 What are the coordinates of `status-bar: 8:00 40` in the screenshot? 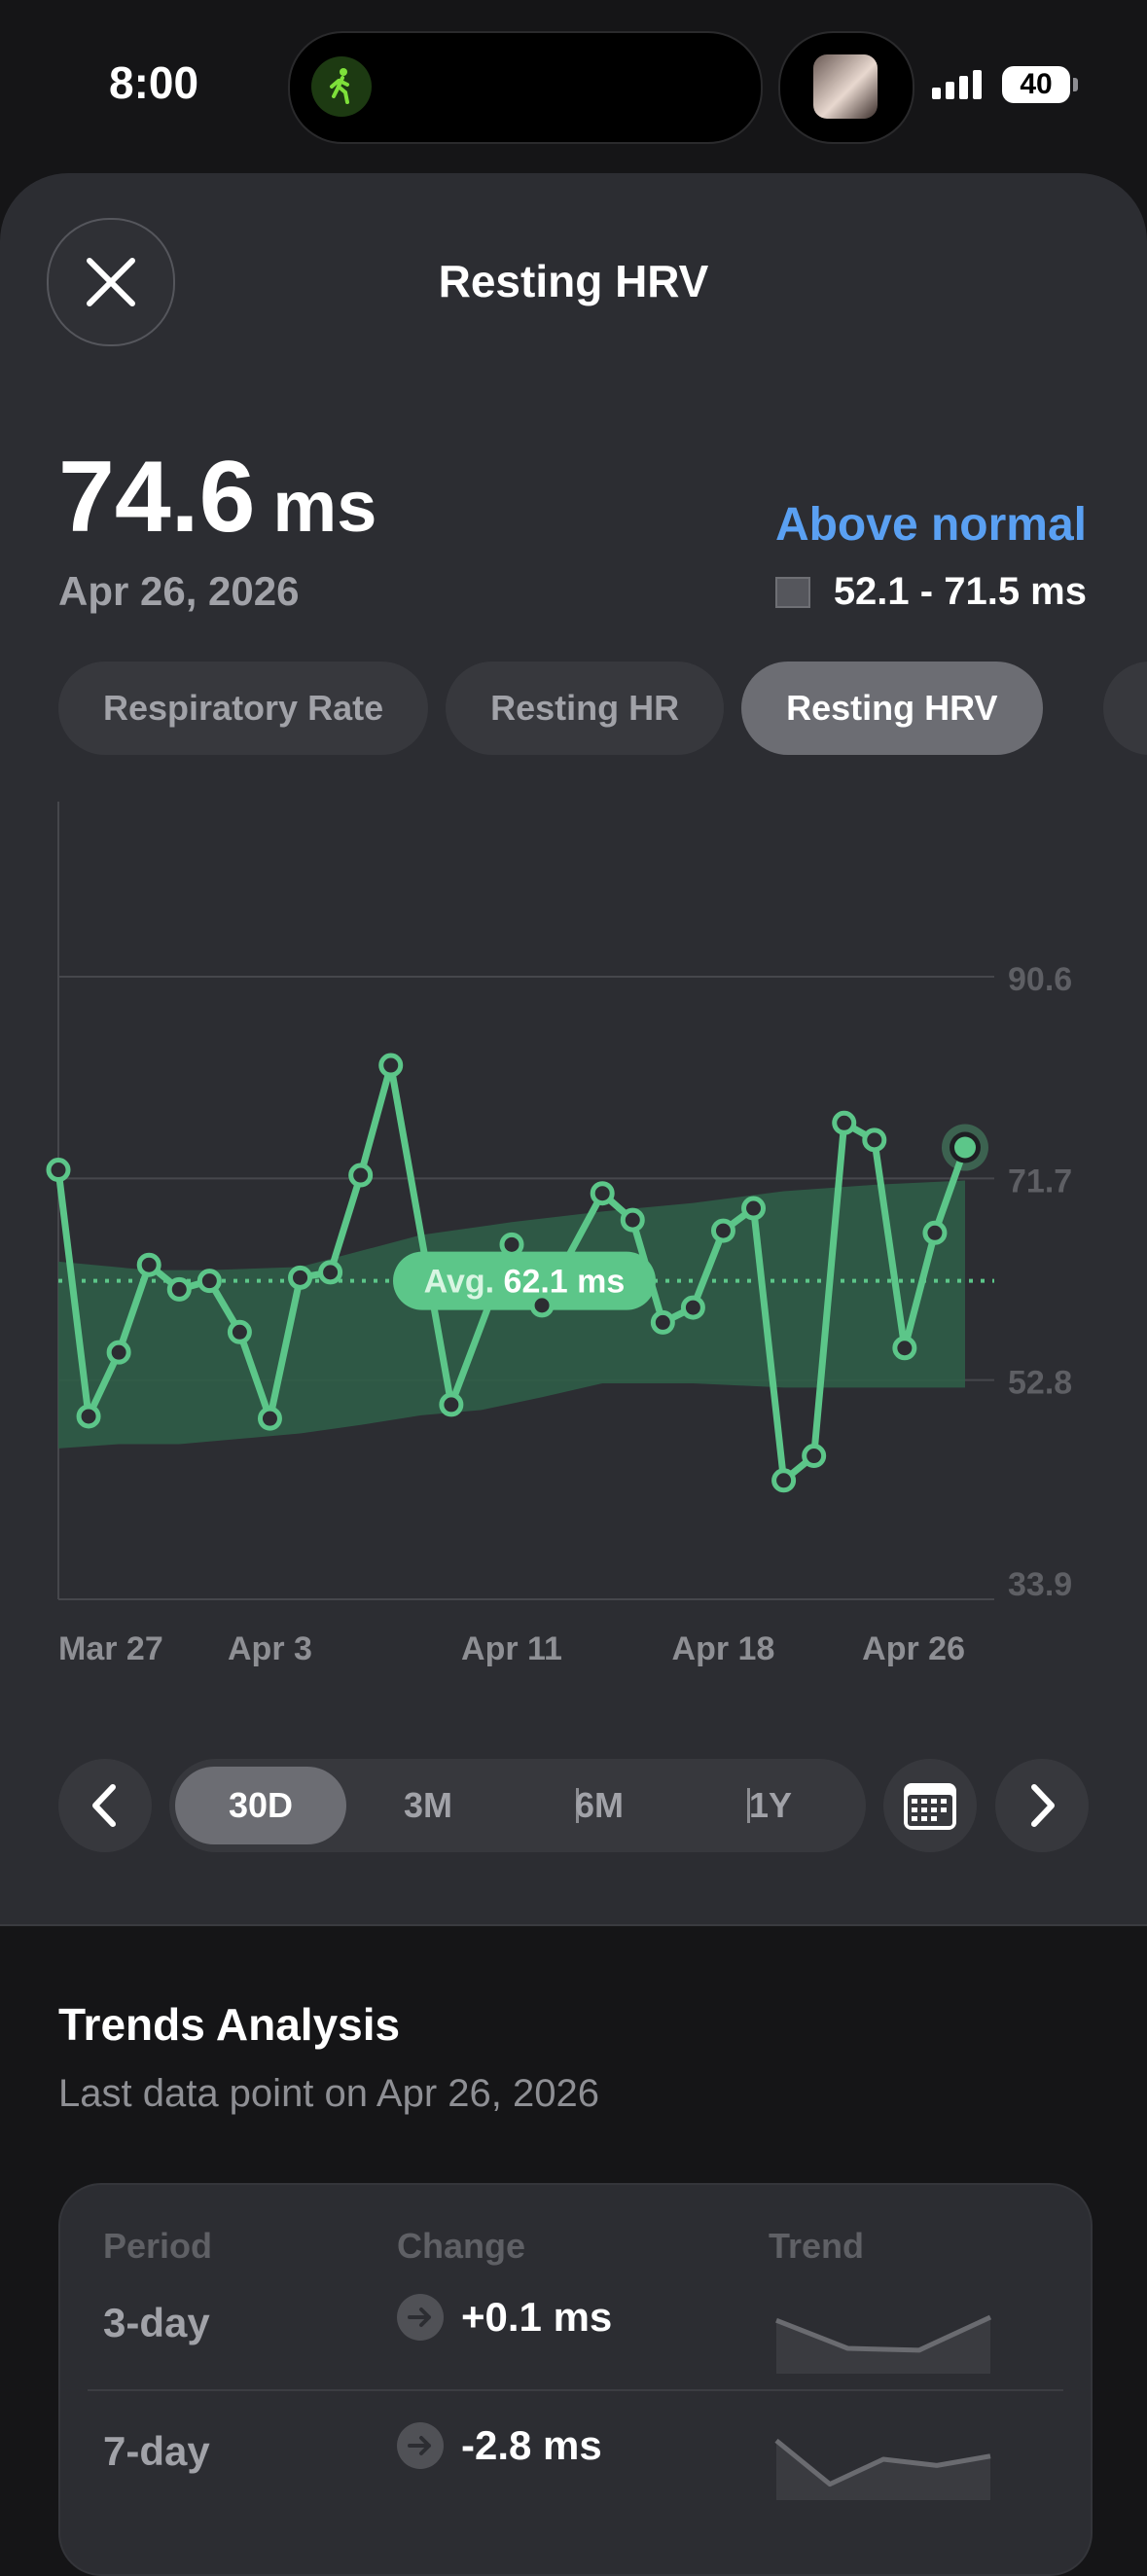 It's located at (573, 82).